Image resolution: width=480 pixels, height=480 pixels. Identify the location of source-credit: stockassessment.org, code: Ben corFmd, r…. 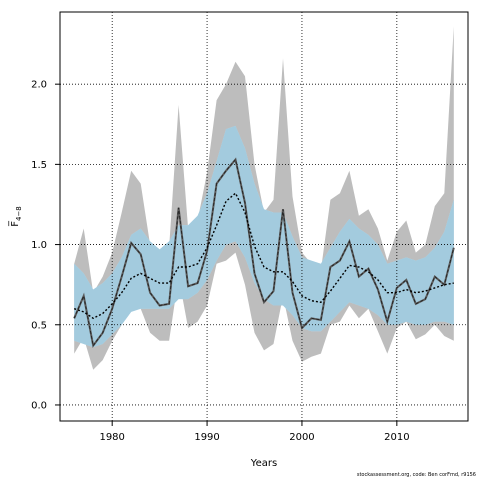
(416, 475).